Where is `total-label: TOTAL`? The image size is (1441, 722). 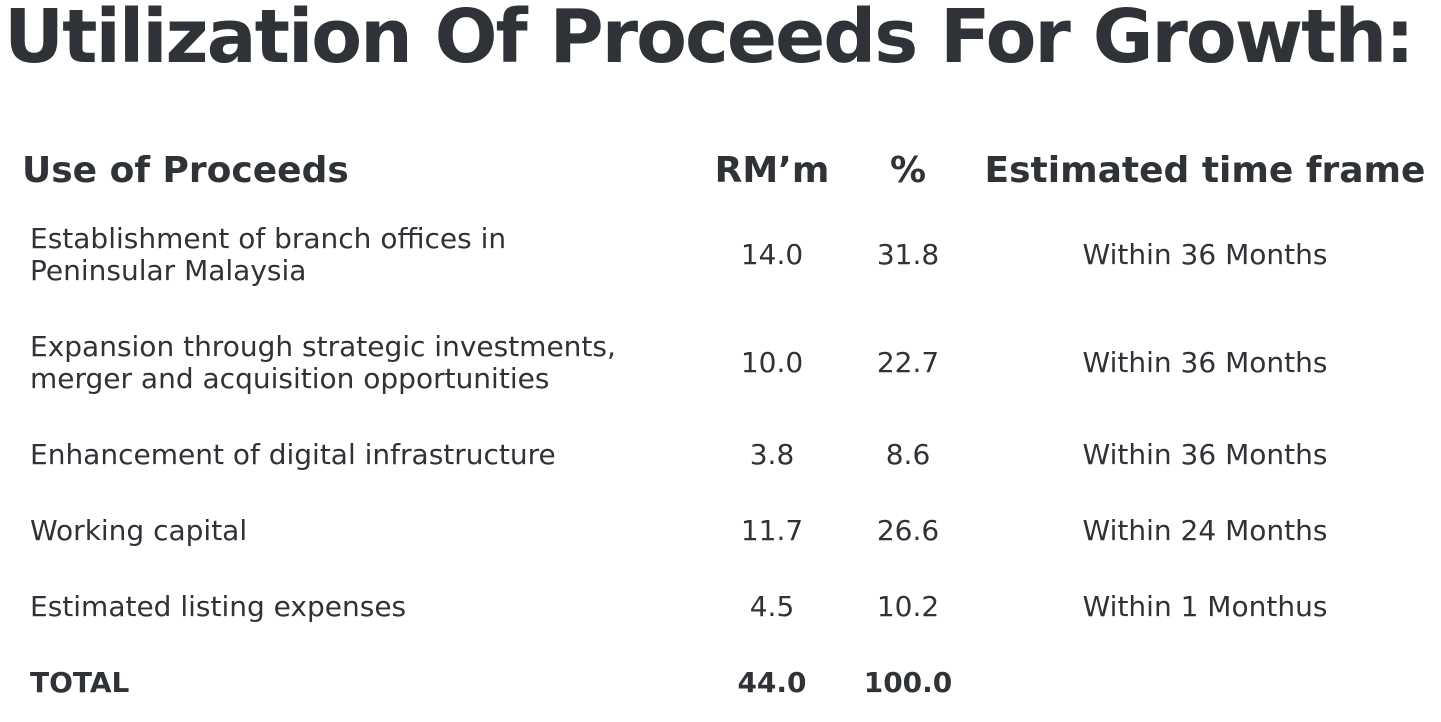
total-label: TOTAL is located at coordinates (80, 682).